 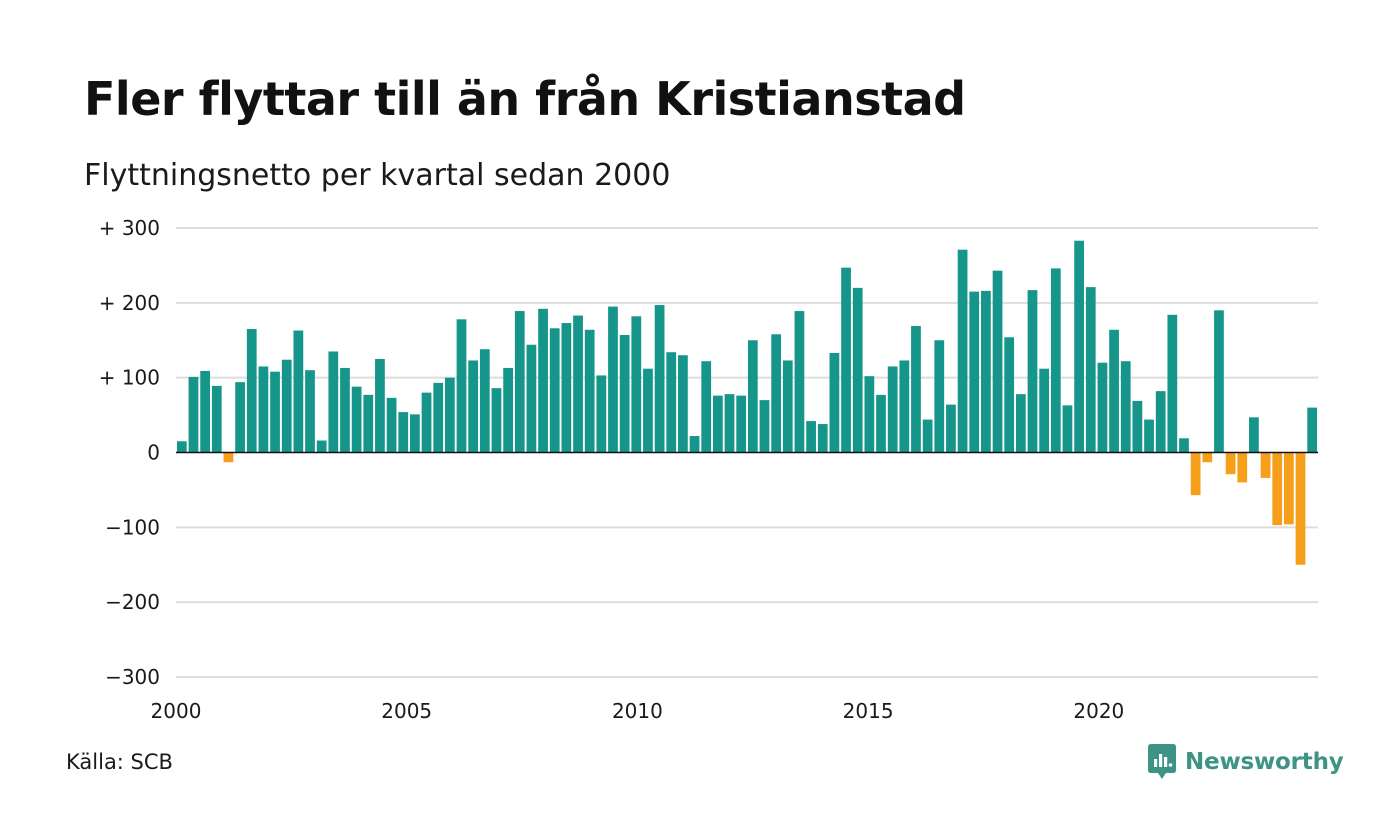 I want to click on y-tick-label: −200, so click(x=132, y=602).